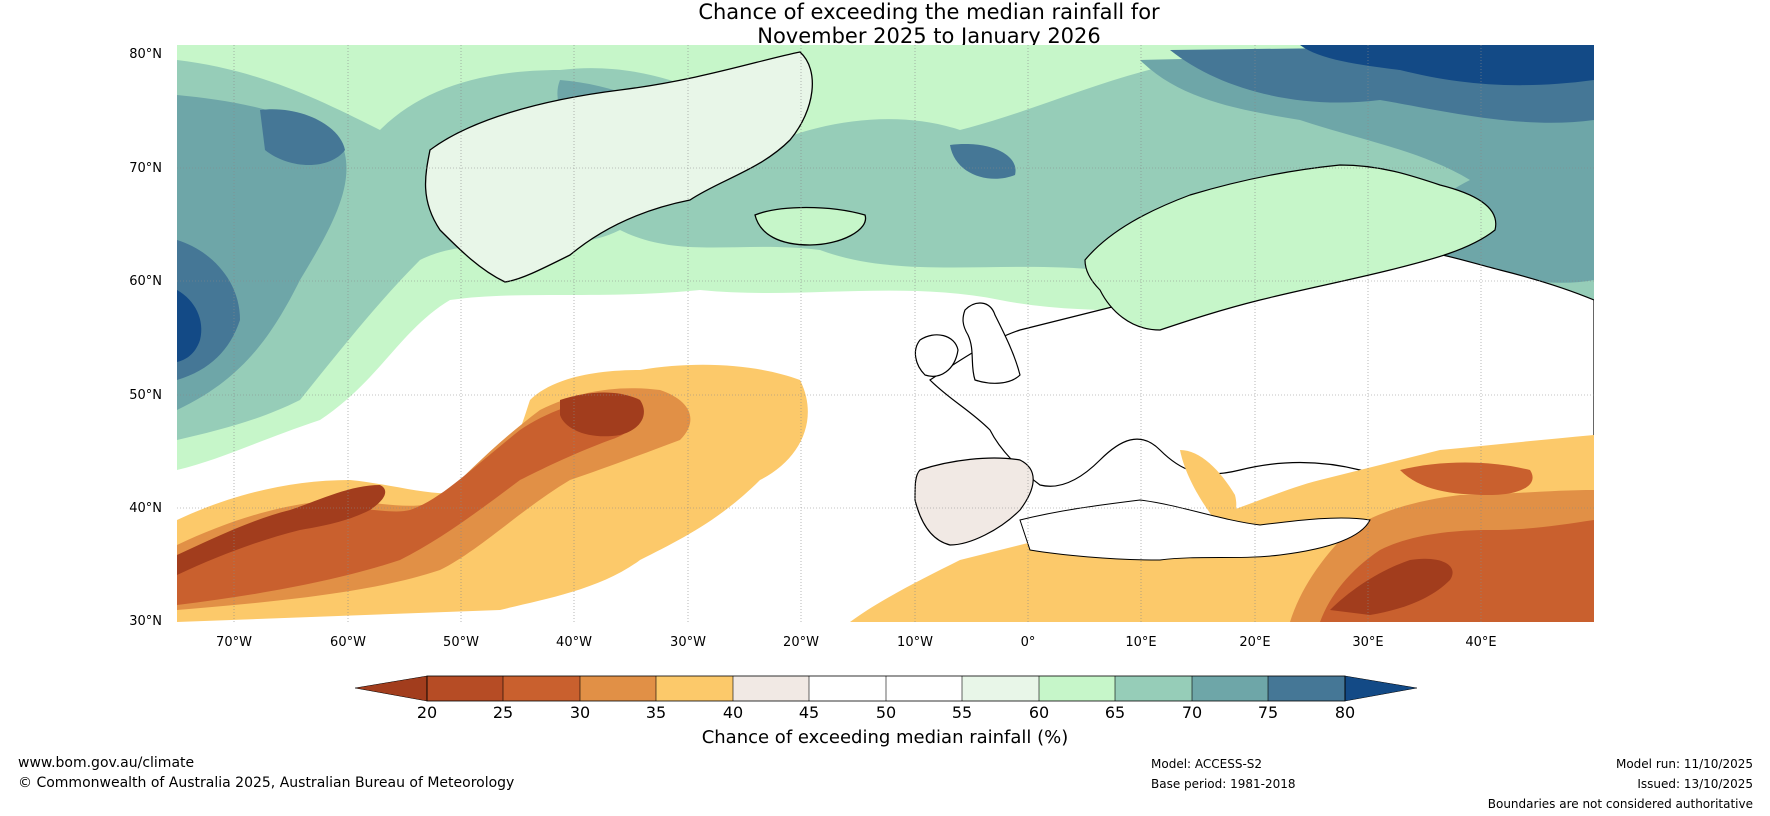  I want to click on lon-label-60w: 60°W, so click(348, 642).